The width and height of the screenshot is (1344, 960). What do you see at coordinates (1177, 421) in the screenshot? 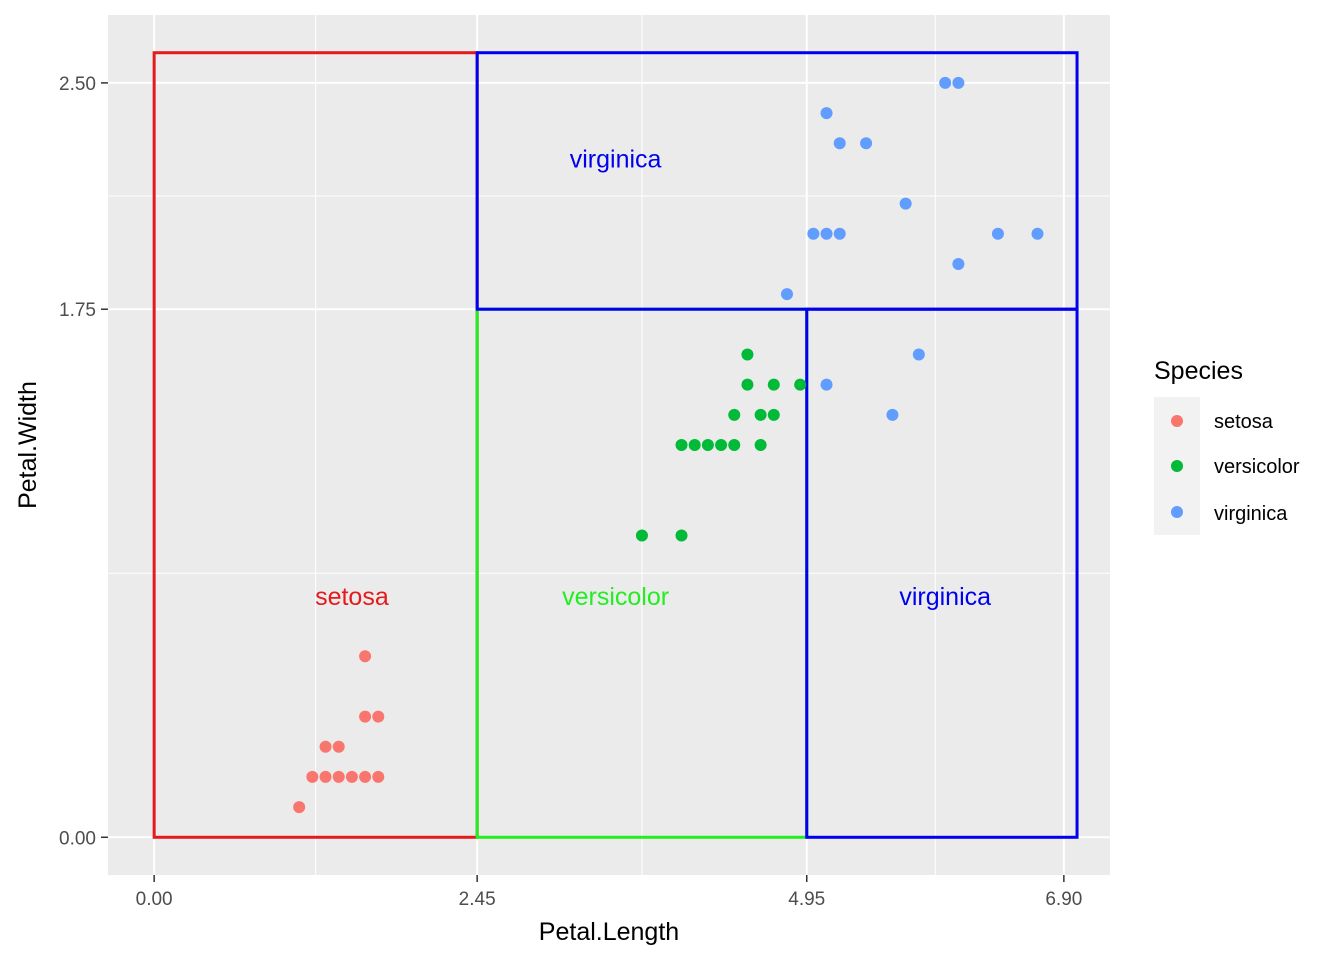
I see `legend-key-setosa` at bounding box center [1177, 421].